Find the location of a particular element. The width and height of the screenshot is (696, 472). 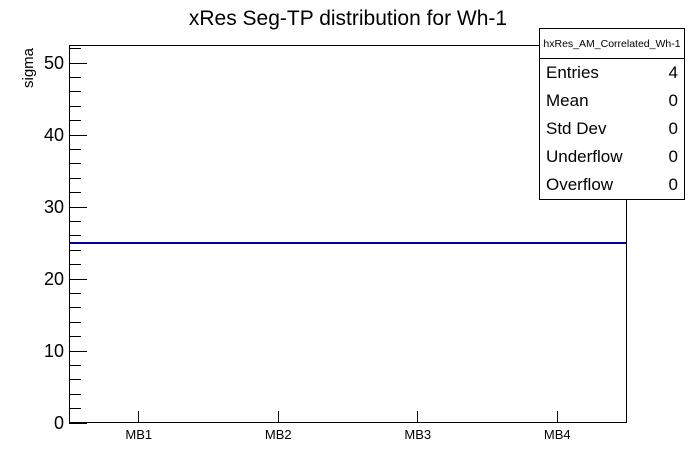

stats-label: Mean is located at coordinates (567, 100).